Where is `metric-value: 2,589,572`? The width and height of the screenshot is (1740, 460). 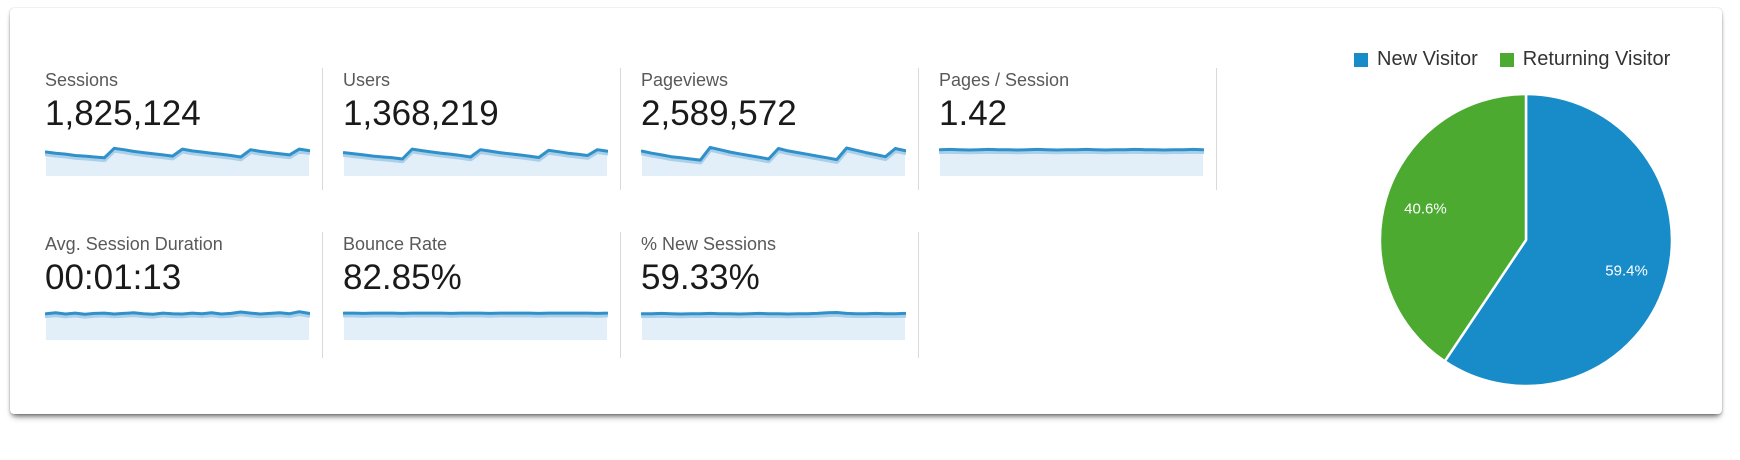 metric-value: 2,589,572 is located at coordinates (719, 113).